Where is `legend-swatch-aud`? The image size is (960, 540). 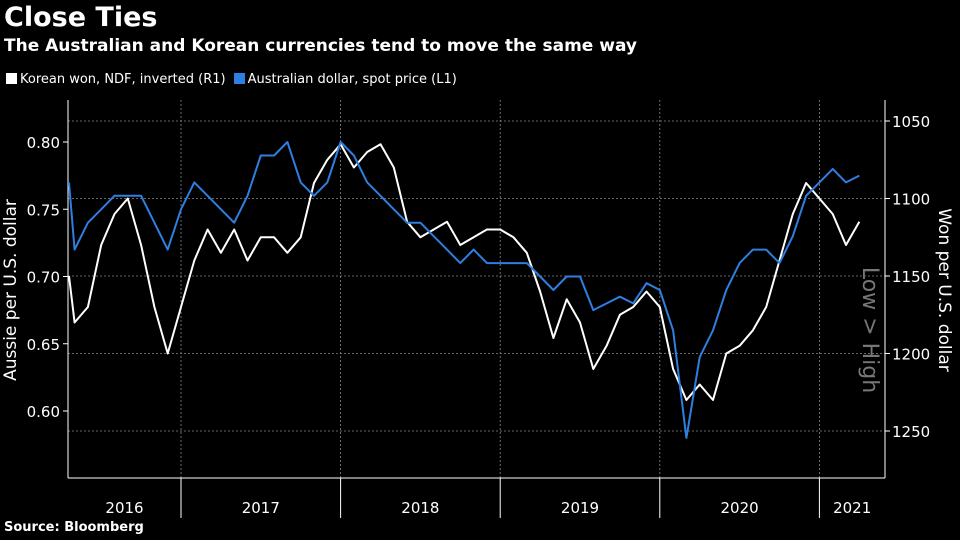 legend-swatch-aud is located at coordinates (239, 78).